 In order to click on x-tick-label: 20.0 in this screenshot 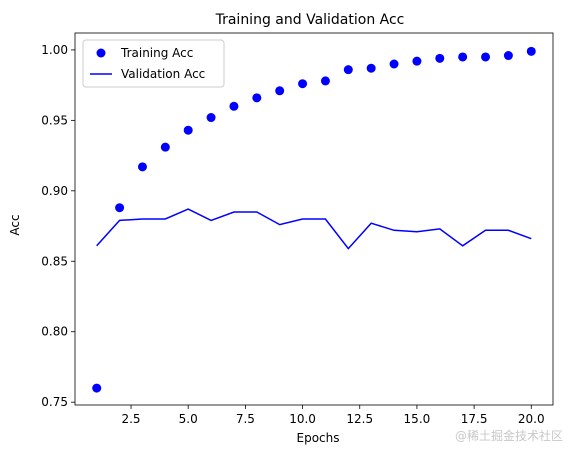, I will do `click(531, 419)`.